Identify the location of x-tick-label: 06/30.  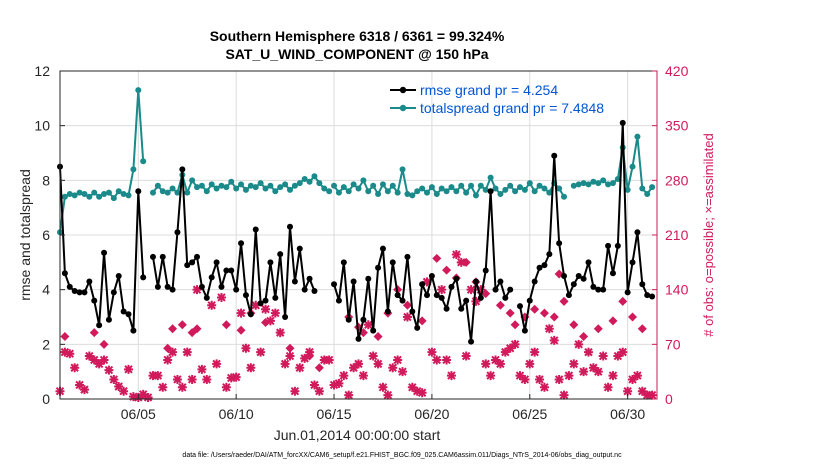
(627, 414).